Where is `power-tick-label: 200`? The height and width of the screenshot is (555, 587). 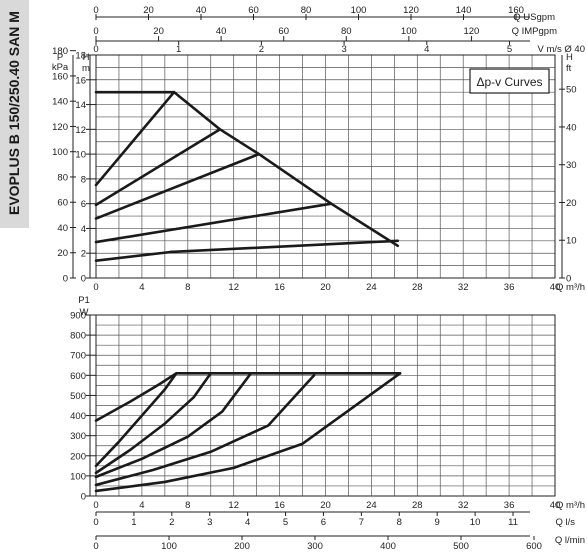
power-tick-label: 200 is located at coordinates (78, 456).